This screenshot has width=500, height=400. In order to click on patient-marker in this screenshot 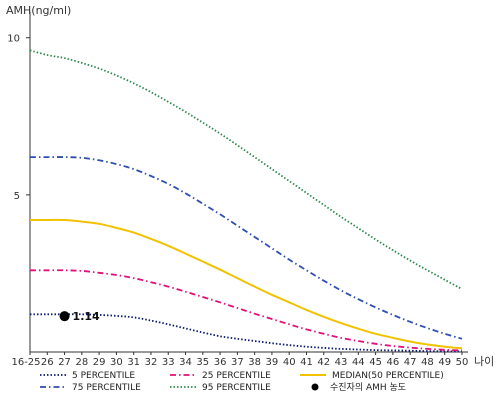, I will do `click(64, 316)`.